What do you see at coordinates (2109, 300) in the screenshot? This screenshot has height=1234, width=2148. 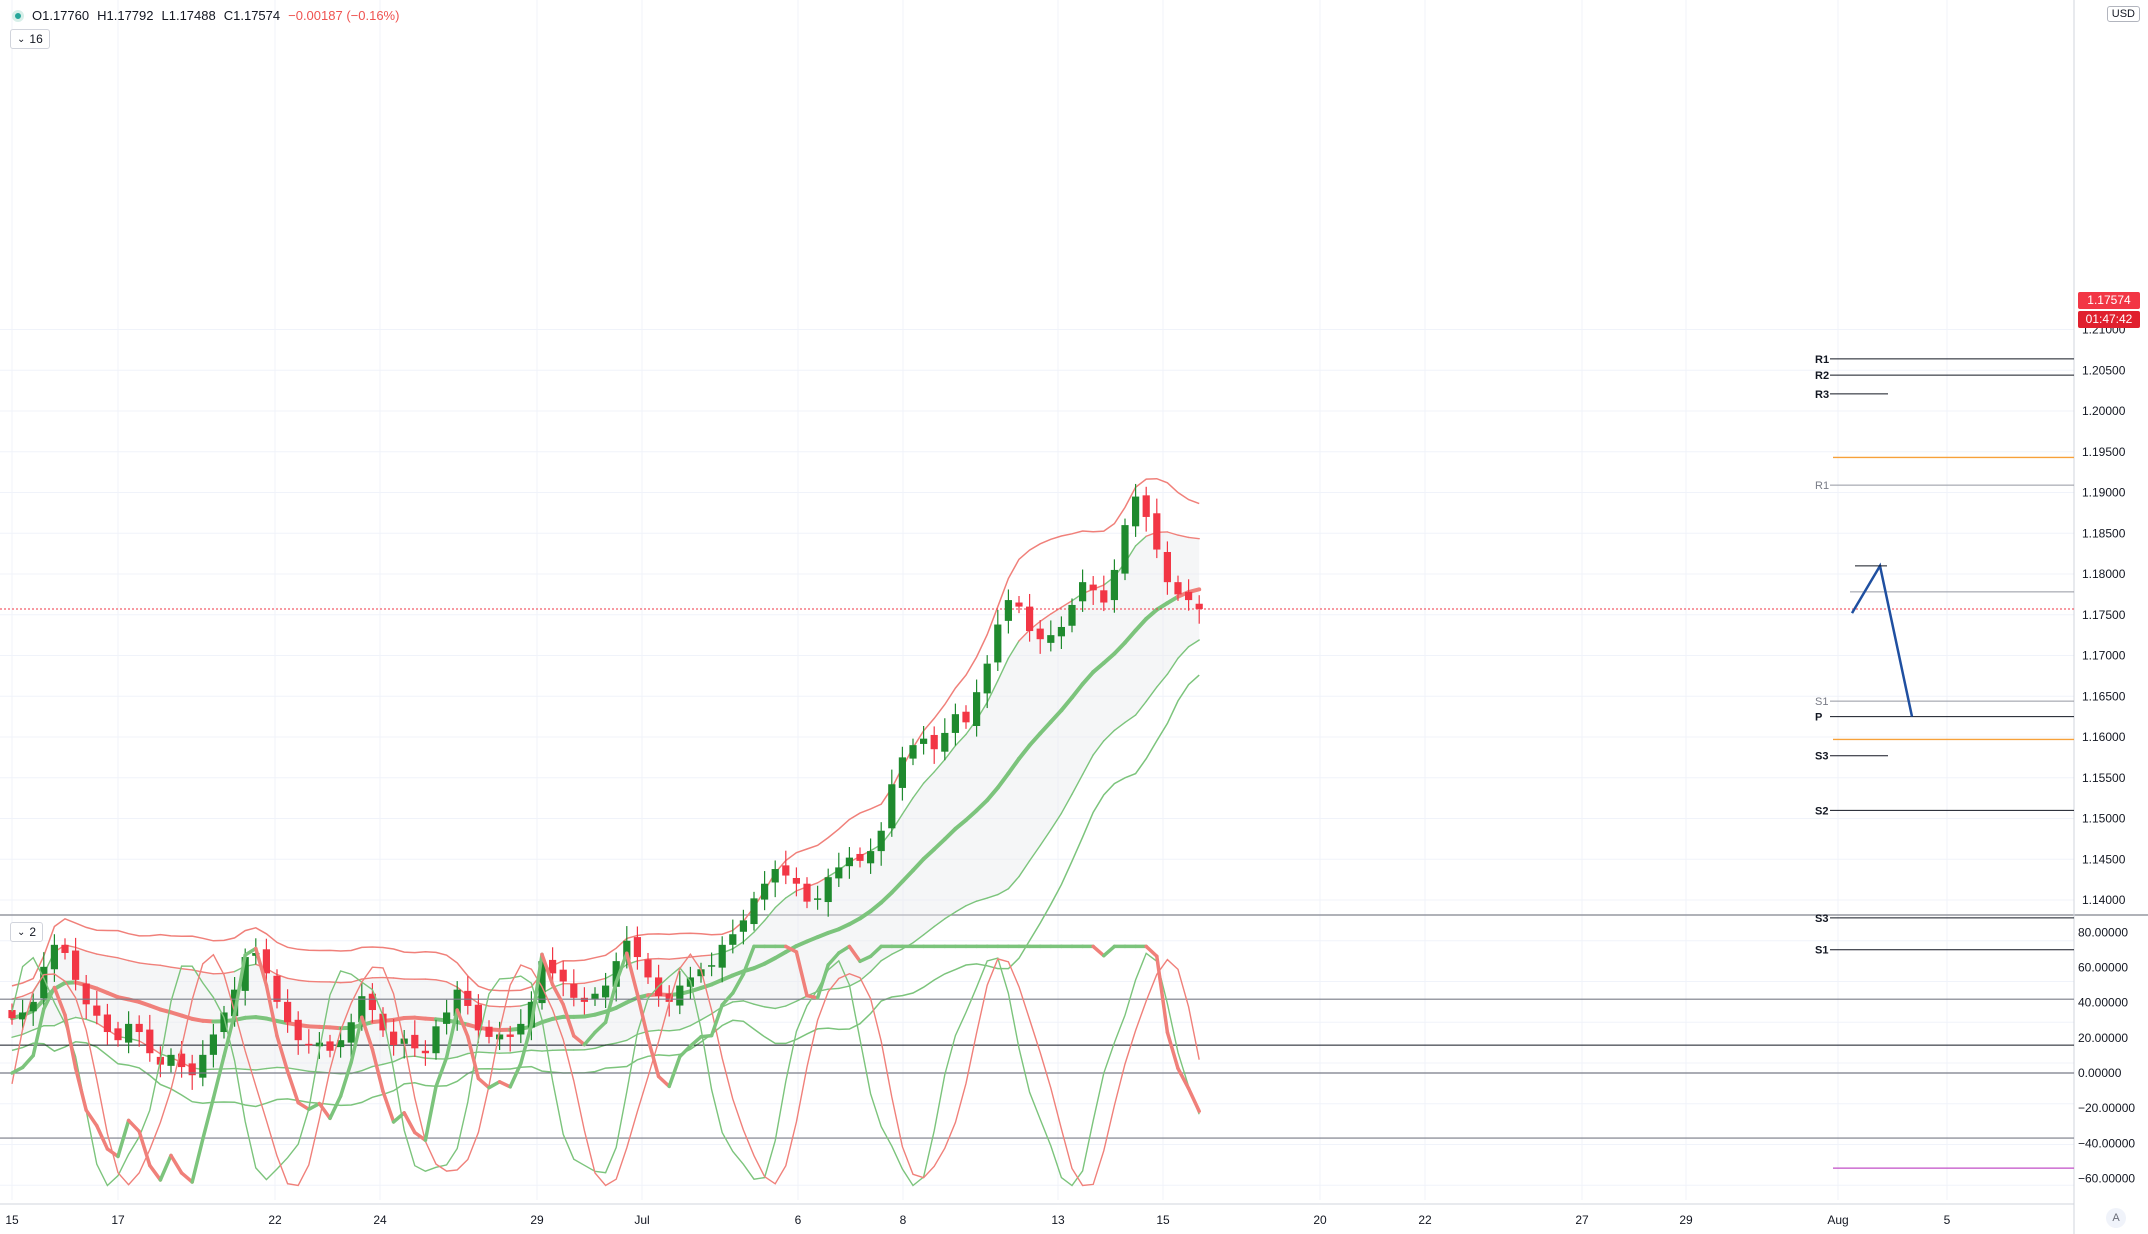 I see `last-price-label: 1.17574` at bounding box center [2109, 300].